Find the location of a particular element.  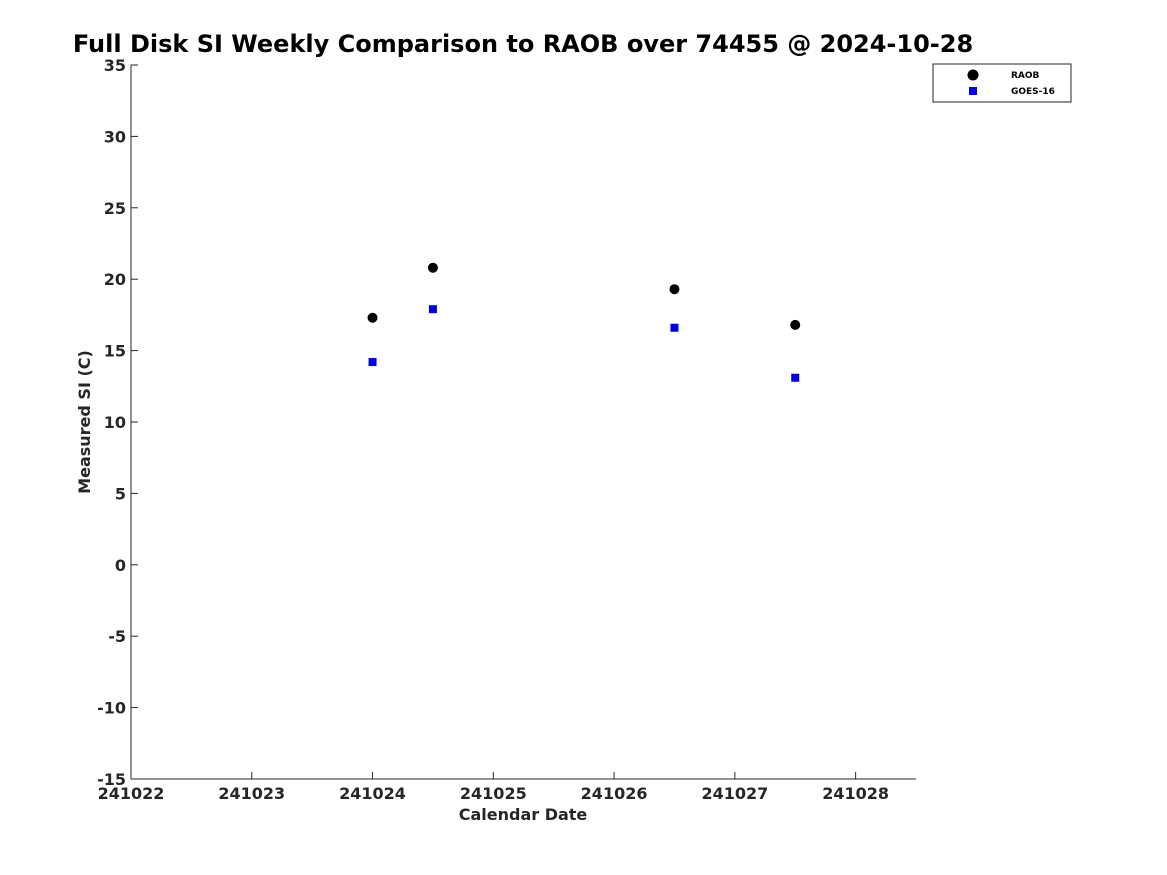

legend-goes-16-label: GOES-16 is located at coordinates (1033, 92).